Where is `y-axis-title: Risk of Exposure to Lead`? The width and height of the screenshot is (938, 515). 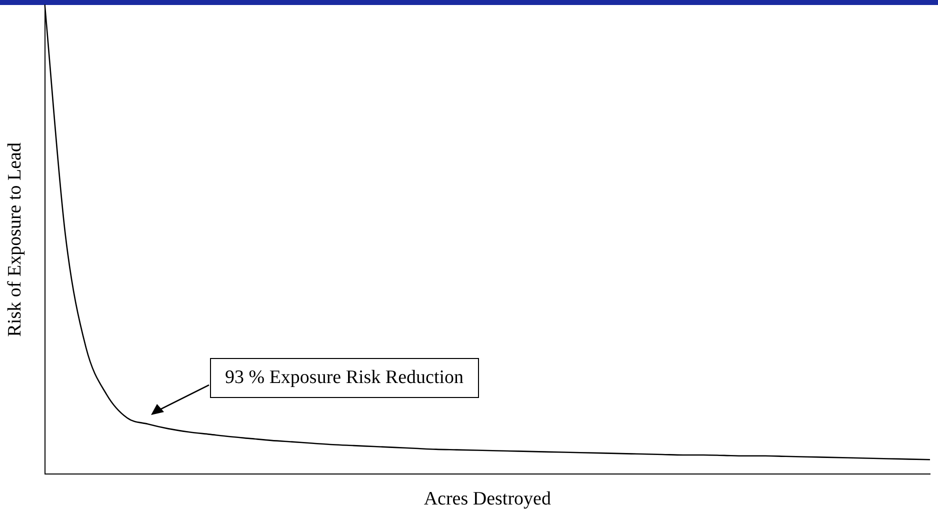 y-axis-title: Risk of Exposure to Lead is located at coordinates (15, 239).